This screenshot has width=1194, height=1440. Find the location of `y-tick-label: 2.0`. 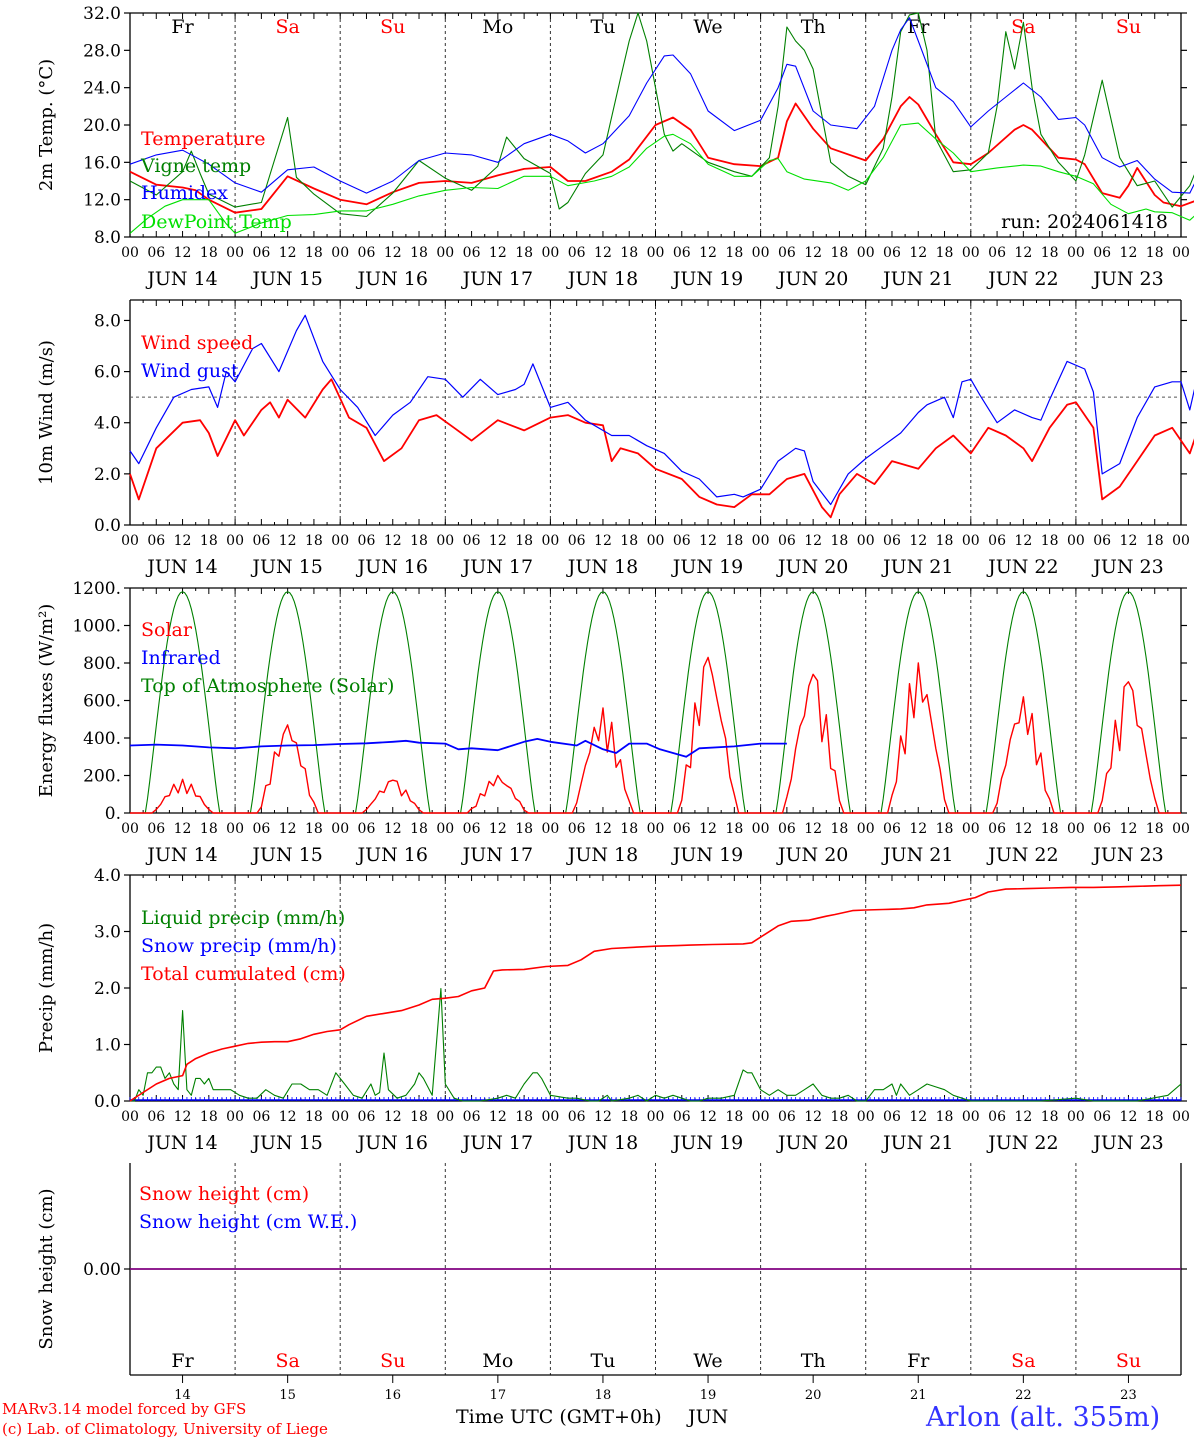

y-tick-label: 2.0 is located at coordinates (107, 475).